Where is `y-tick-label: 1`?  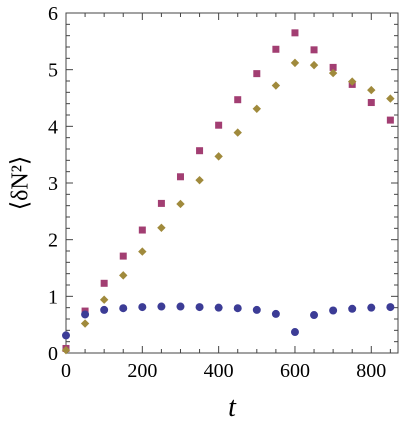
y-tick-label: 1 is located at coordinates (53, 297).